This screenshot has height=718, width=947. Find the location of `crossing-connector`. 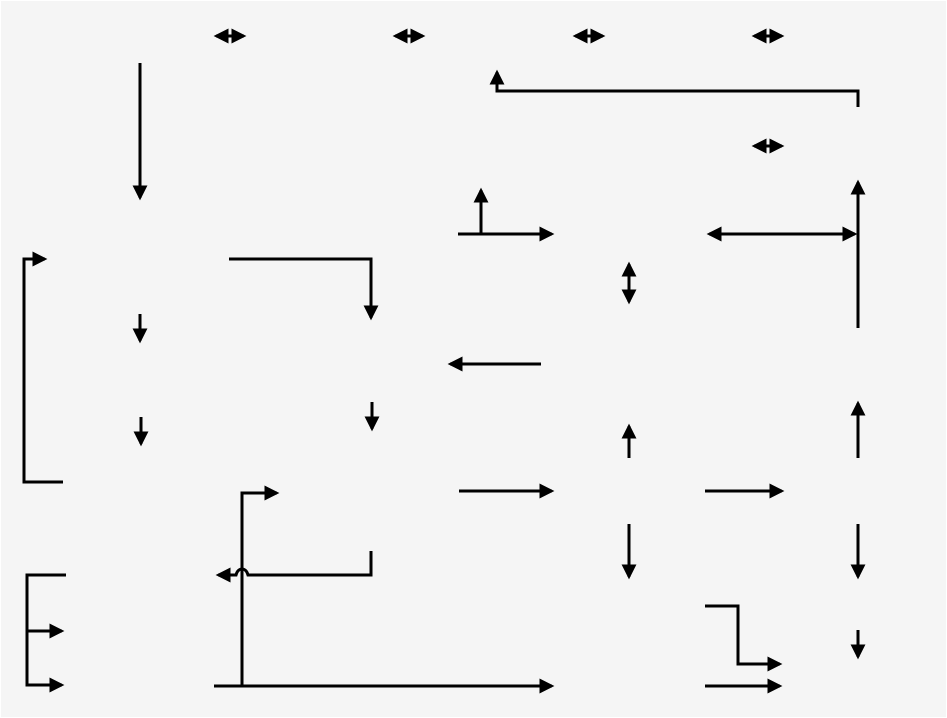

crossing-connector is located at coordinates (294, 567).